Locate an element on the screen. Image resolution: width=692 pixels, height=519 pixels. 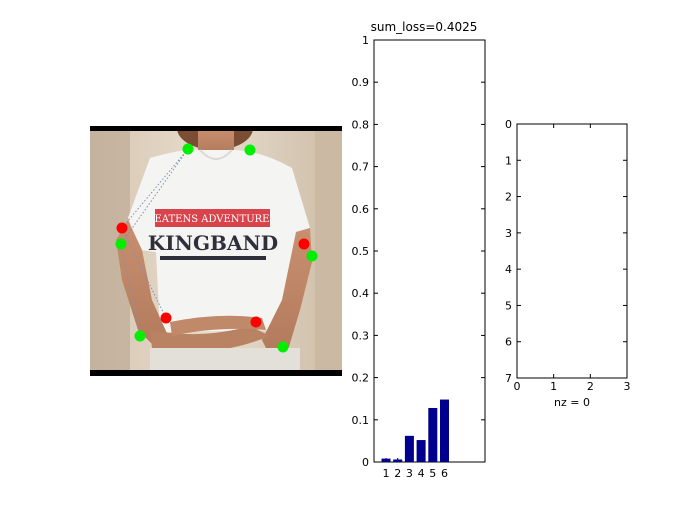
y-tick-label: 7 is located at coordinates (508, 378).